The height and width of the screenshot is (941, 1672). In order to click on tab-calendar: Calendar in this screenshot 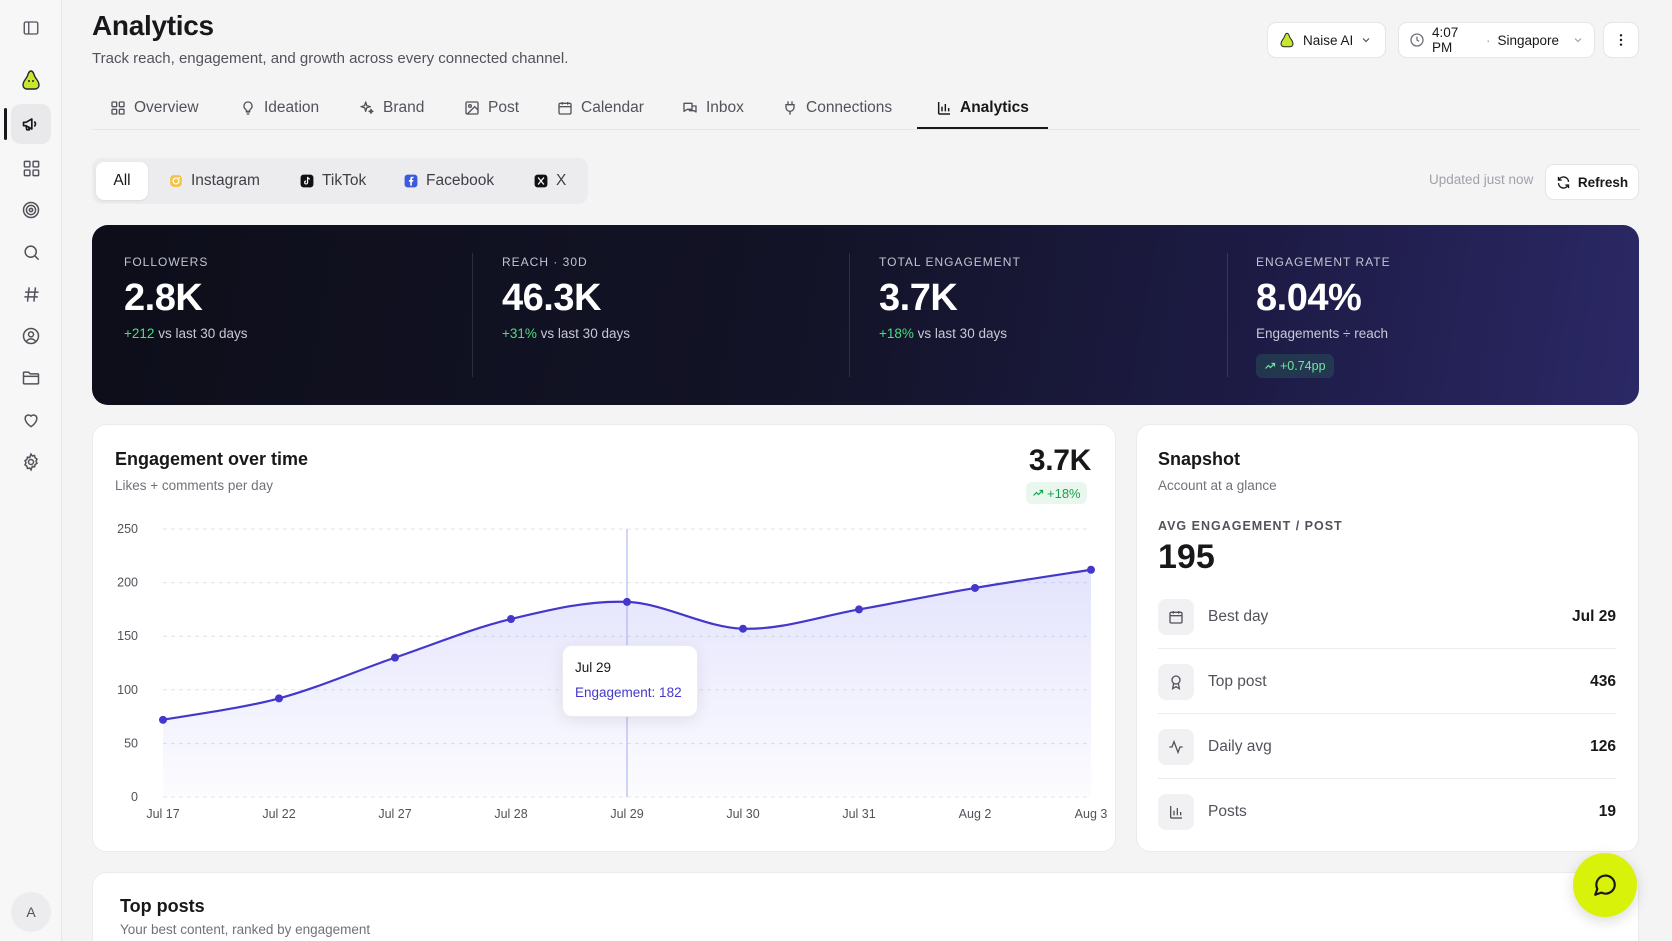, I will do `click(600, 108)`.